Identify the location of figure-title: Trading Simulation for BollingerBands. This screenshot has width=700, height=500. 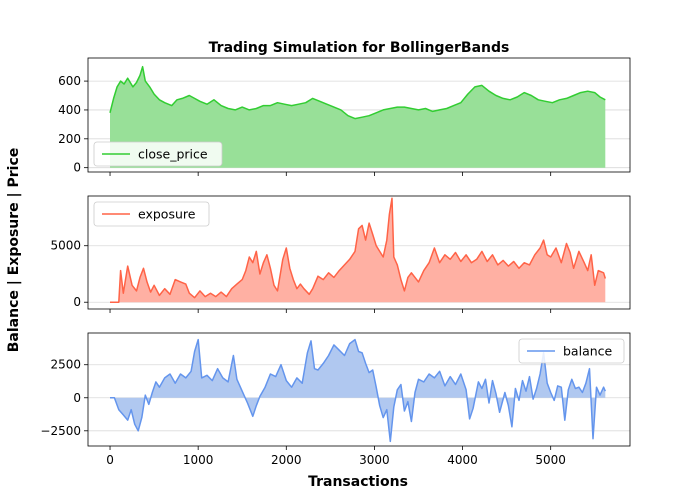
(359, 48).